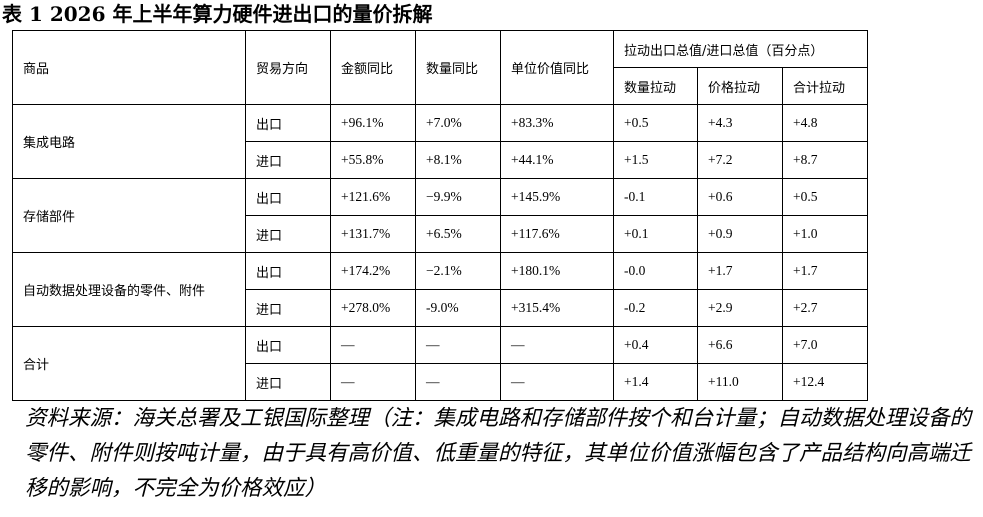  I want to click on table-row: 进口 +131.7% +6.5% +117.6% +0.1 +0.9 +1.0, so click(441, 234).